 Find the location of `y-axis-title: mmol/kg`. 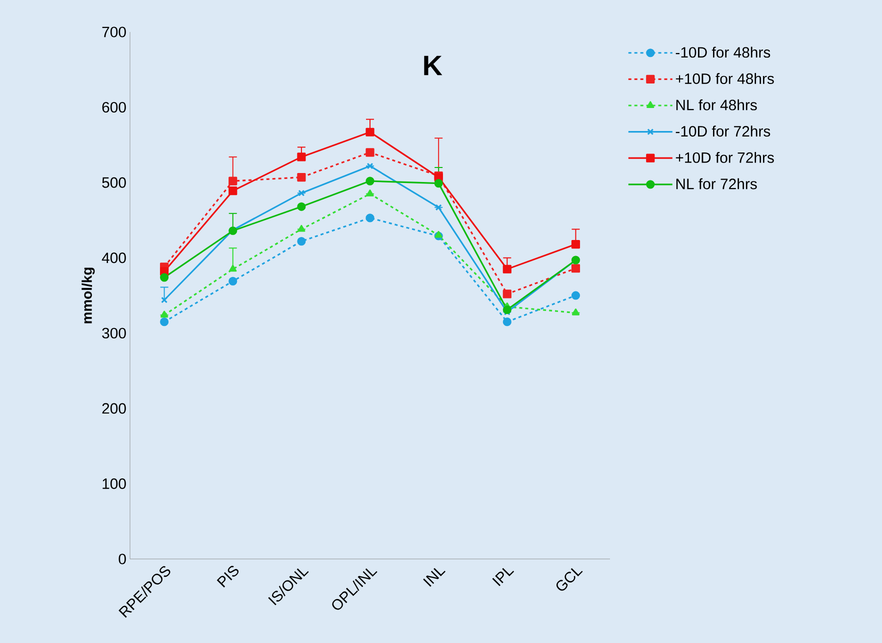

y-axis-title: mmol/kg is located at coordinates (88, 296).